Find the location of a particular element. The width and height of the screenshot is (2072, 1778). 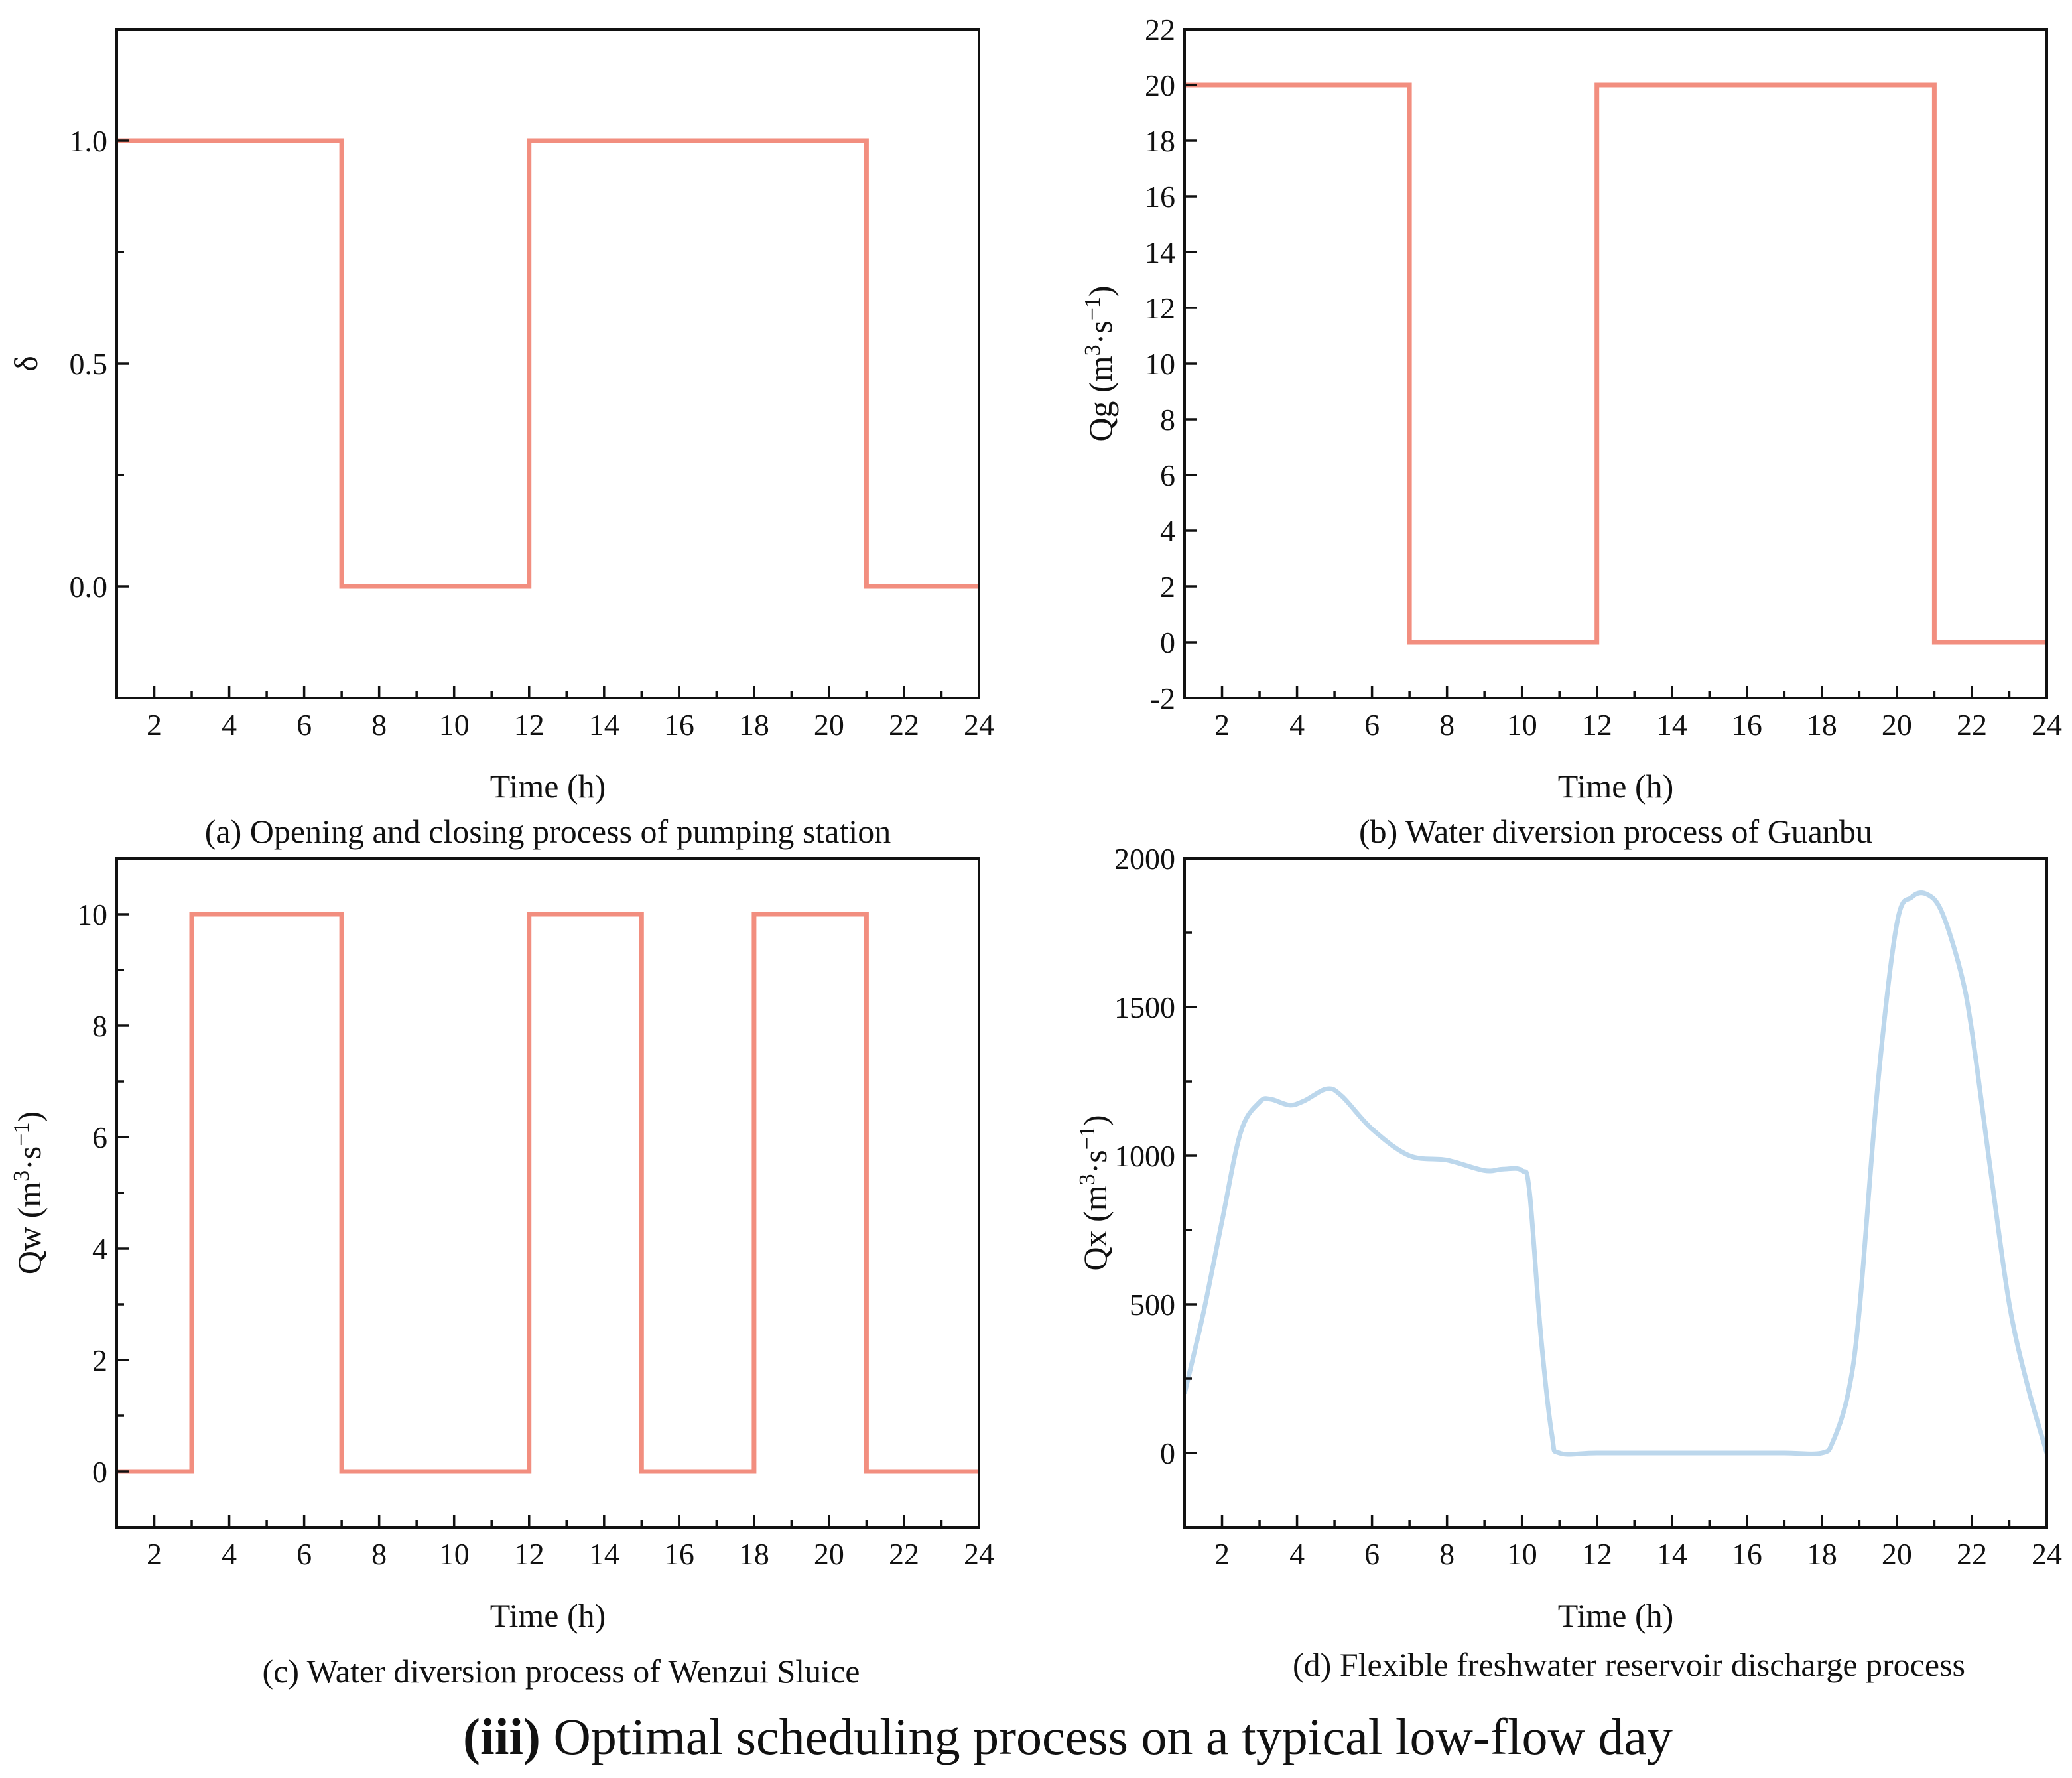

y-tick-label-c: 8 is located at coordinates (99, 1026).